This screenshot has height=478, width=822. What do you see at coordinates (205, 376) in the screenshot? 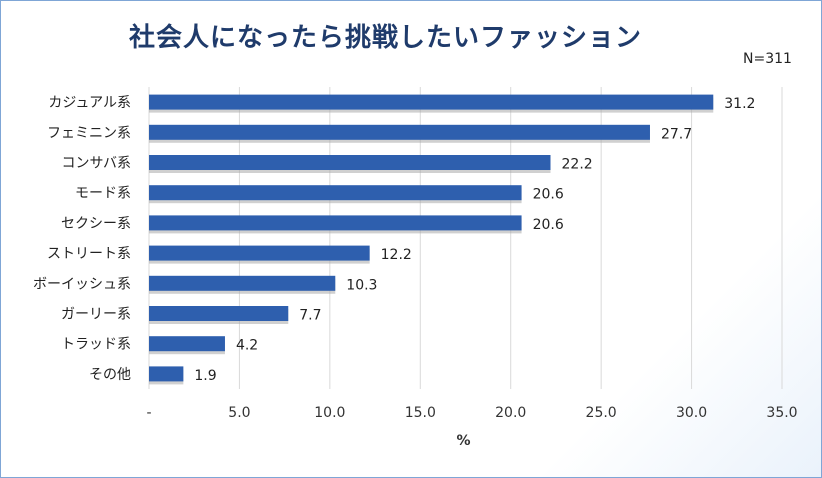
I see `data-label: 1.9` at bounding box center [205, 376].